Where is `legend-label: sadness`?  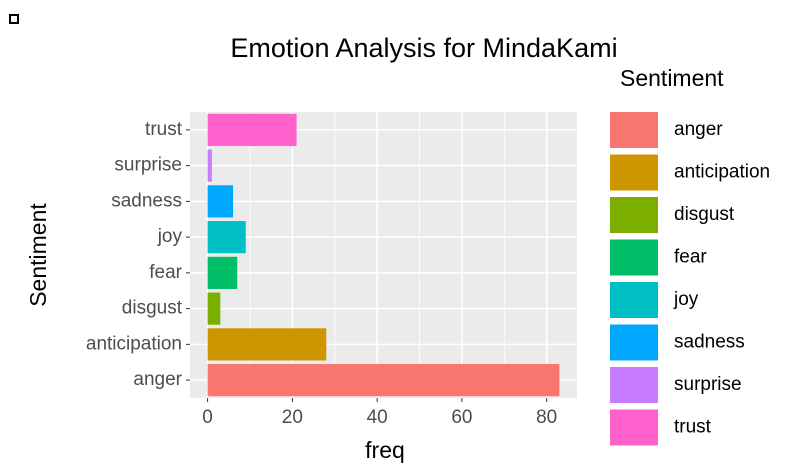
legend-label: sadness is located at coordinates (709, 342).